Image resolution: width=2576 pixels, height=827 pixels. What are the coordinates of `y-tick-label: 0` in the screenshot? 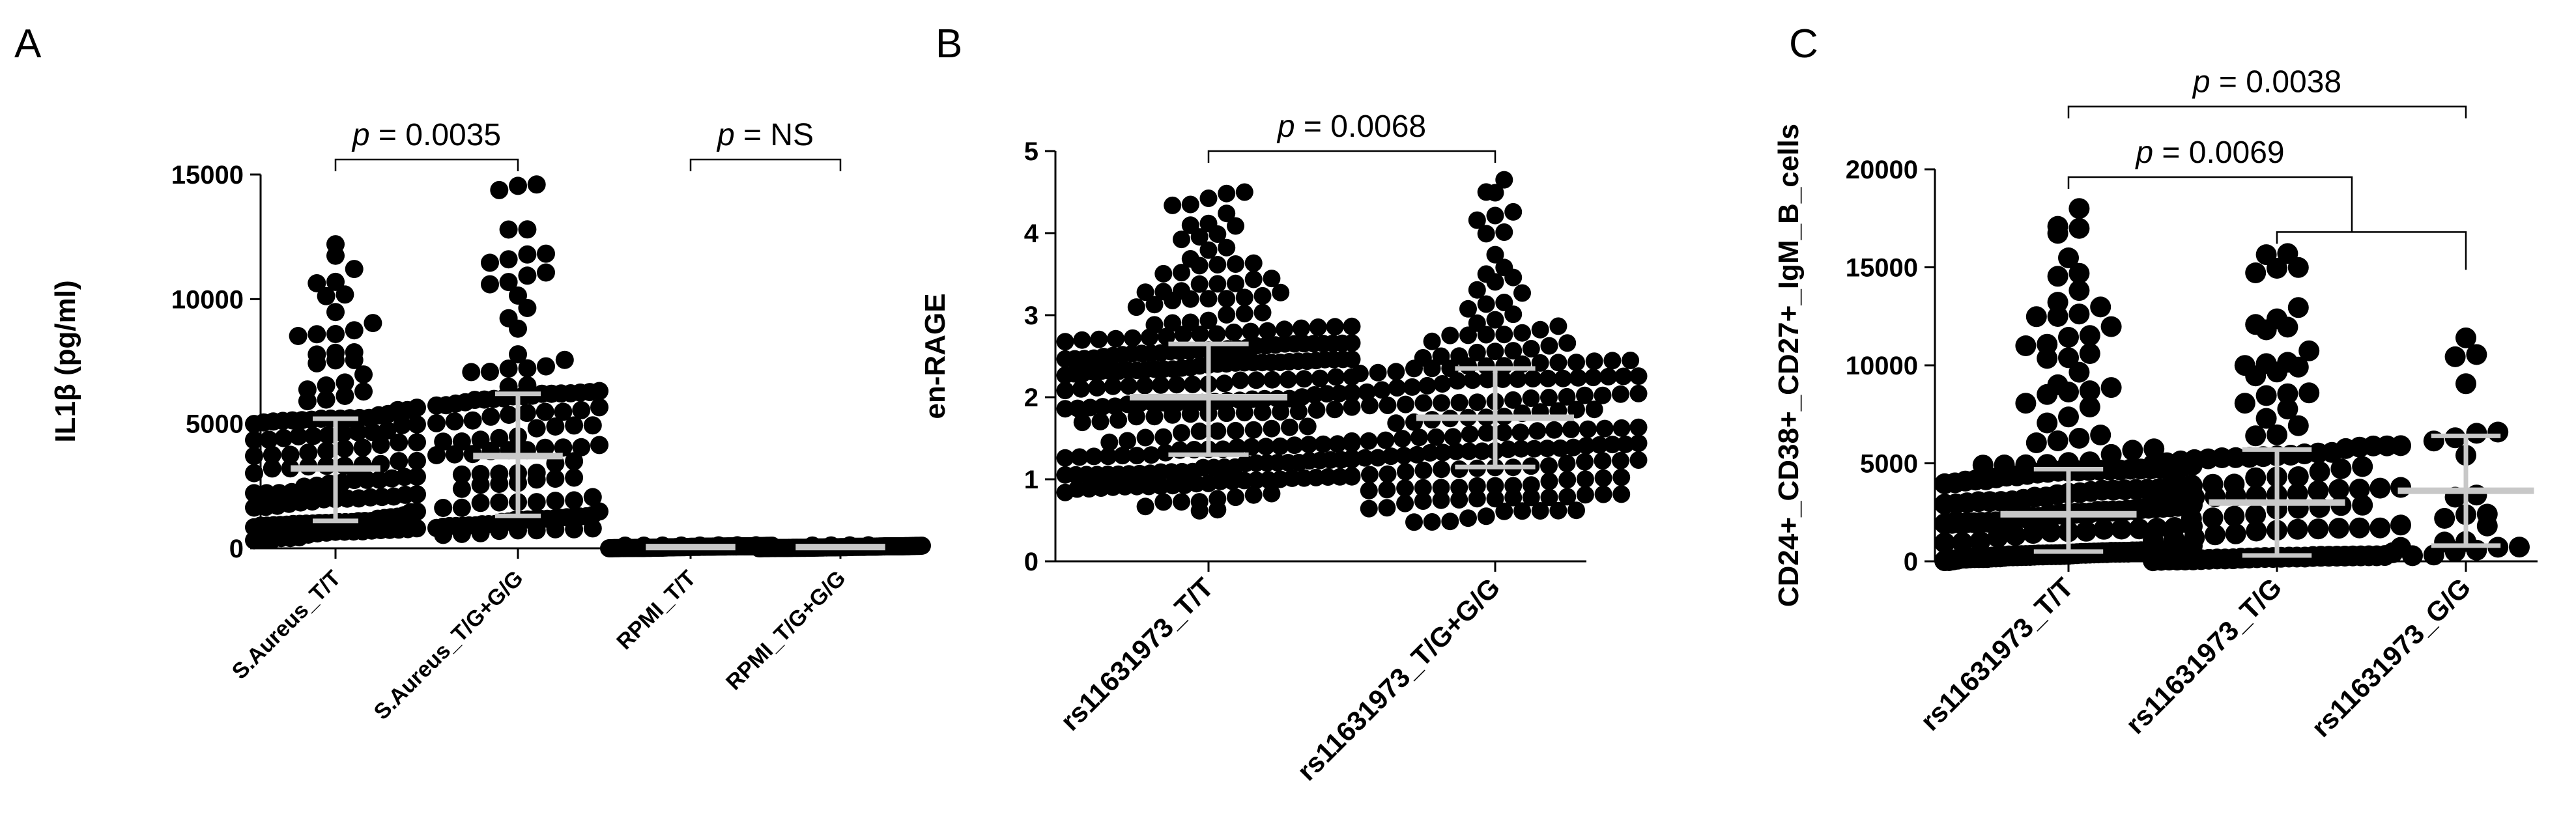 It's located at (1031, 562).